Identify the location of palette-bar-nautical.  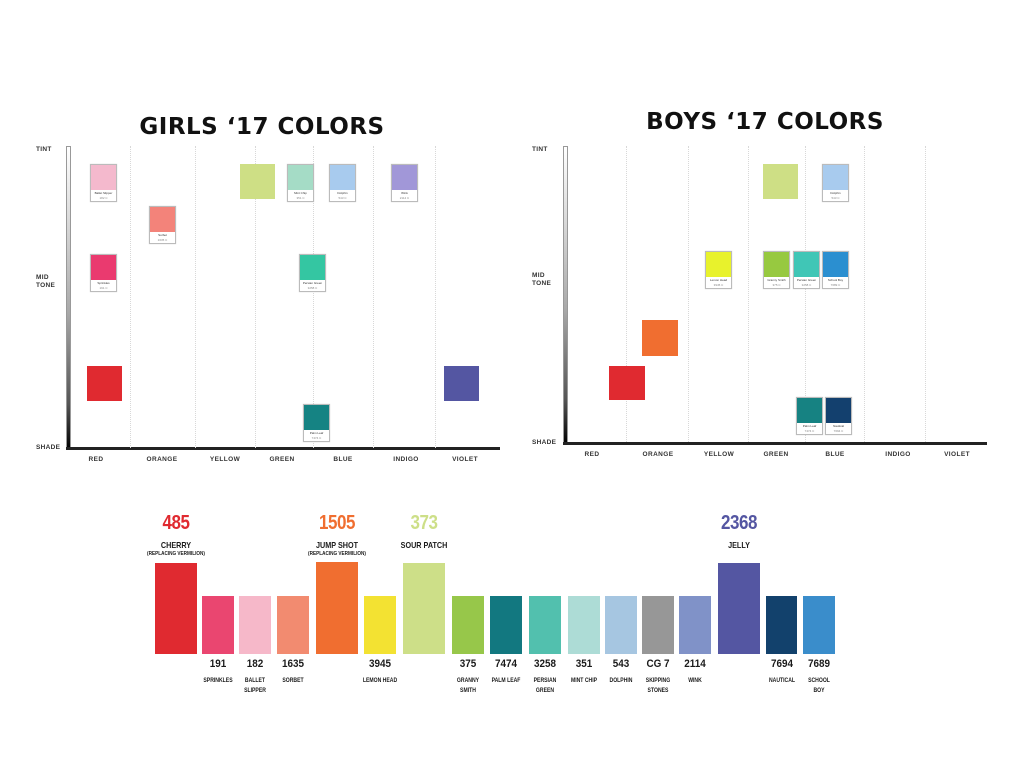
(781, 625).